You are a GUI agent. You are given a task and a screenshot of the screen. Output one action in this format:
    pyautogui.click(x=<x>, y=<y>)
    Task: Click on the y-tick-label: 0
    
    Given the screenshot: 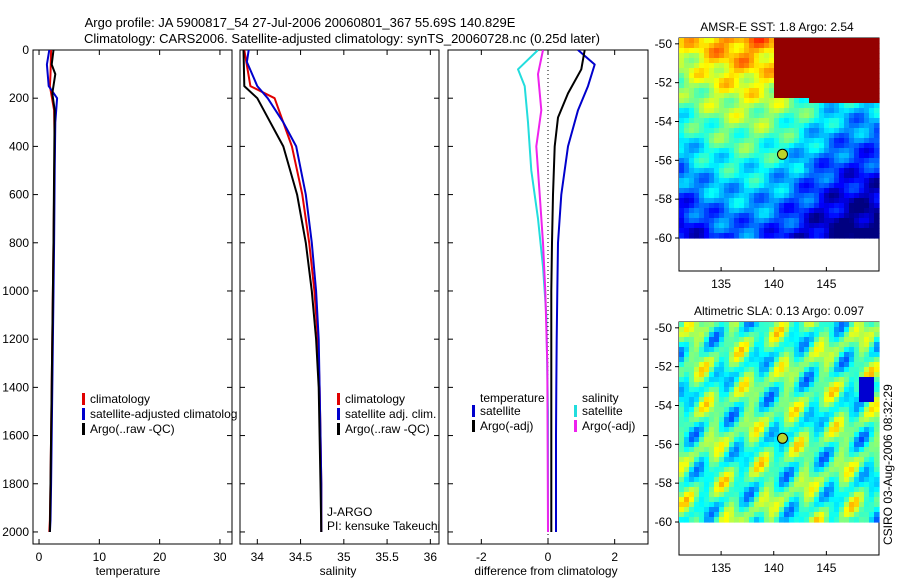 What is the action you would take?
    pyautogui.click(x=25, y=50)
    